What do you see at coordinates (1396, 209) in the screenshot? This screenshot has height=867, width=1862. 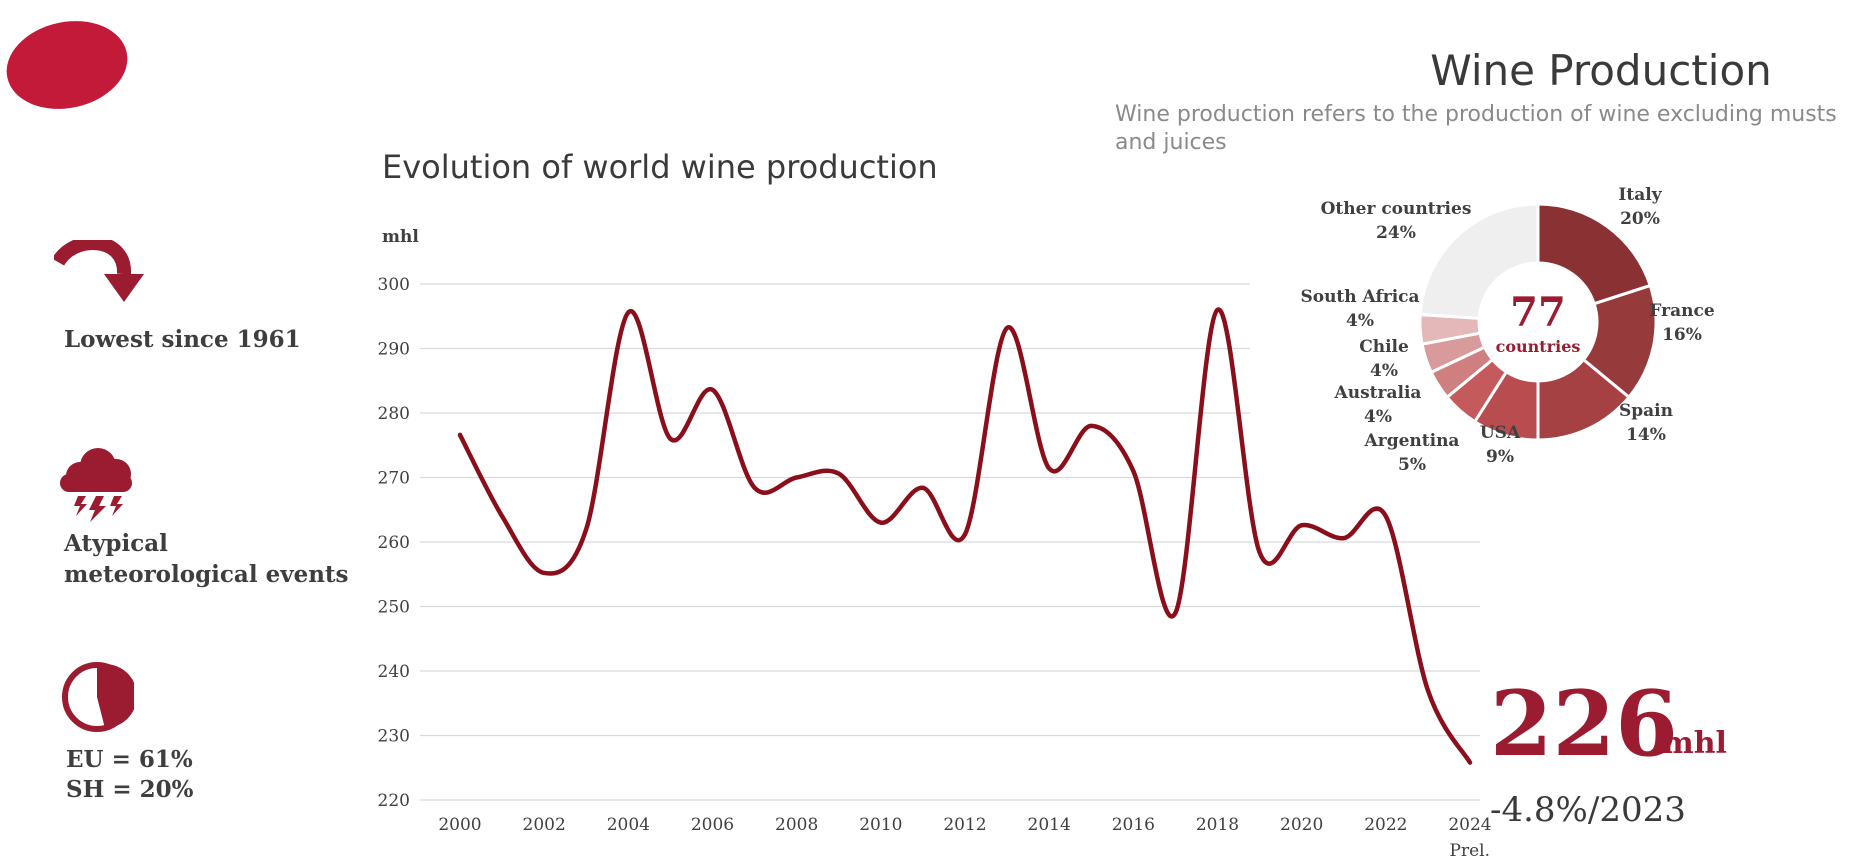 I see `slice-label: Other countries` at bounding box center [1396, 209].